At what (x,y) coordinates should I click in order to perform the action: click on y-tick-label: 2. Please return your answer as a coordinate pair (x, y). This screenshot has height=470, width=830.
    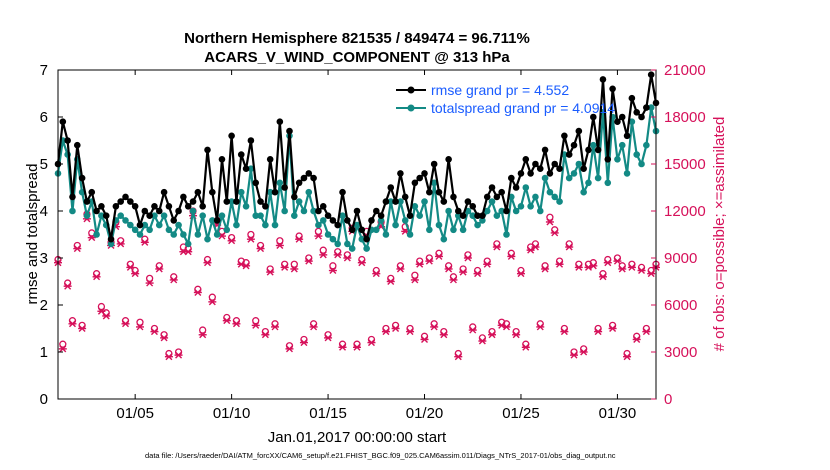
    Looking at the image, I should click on (44, 305).